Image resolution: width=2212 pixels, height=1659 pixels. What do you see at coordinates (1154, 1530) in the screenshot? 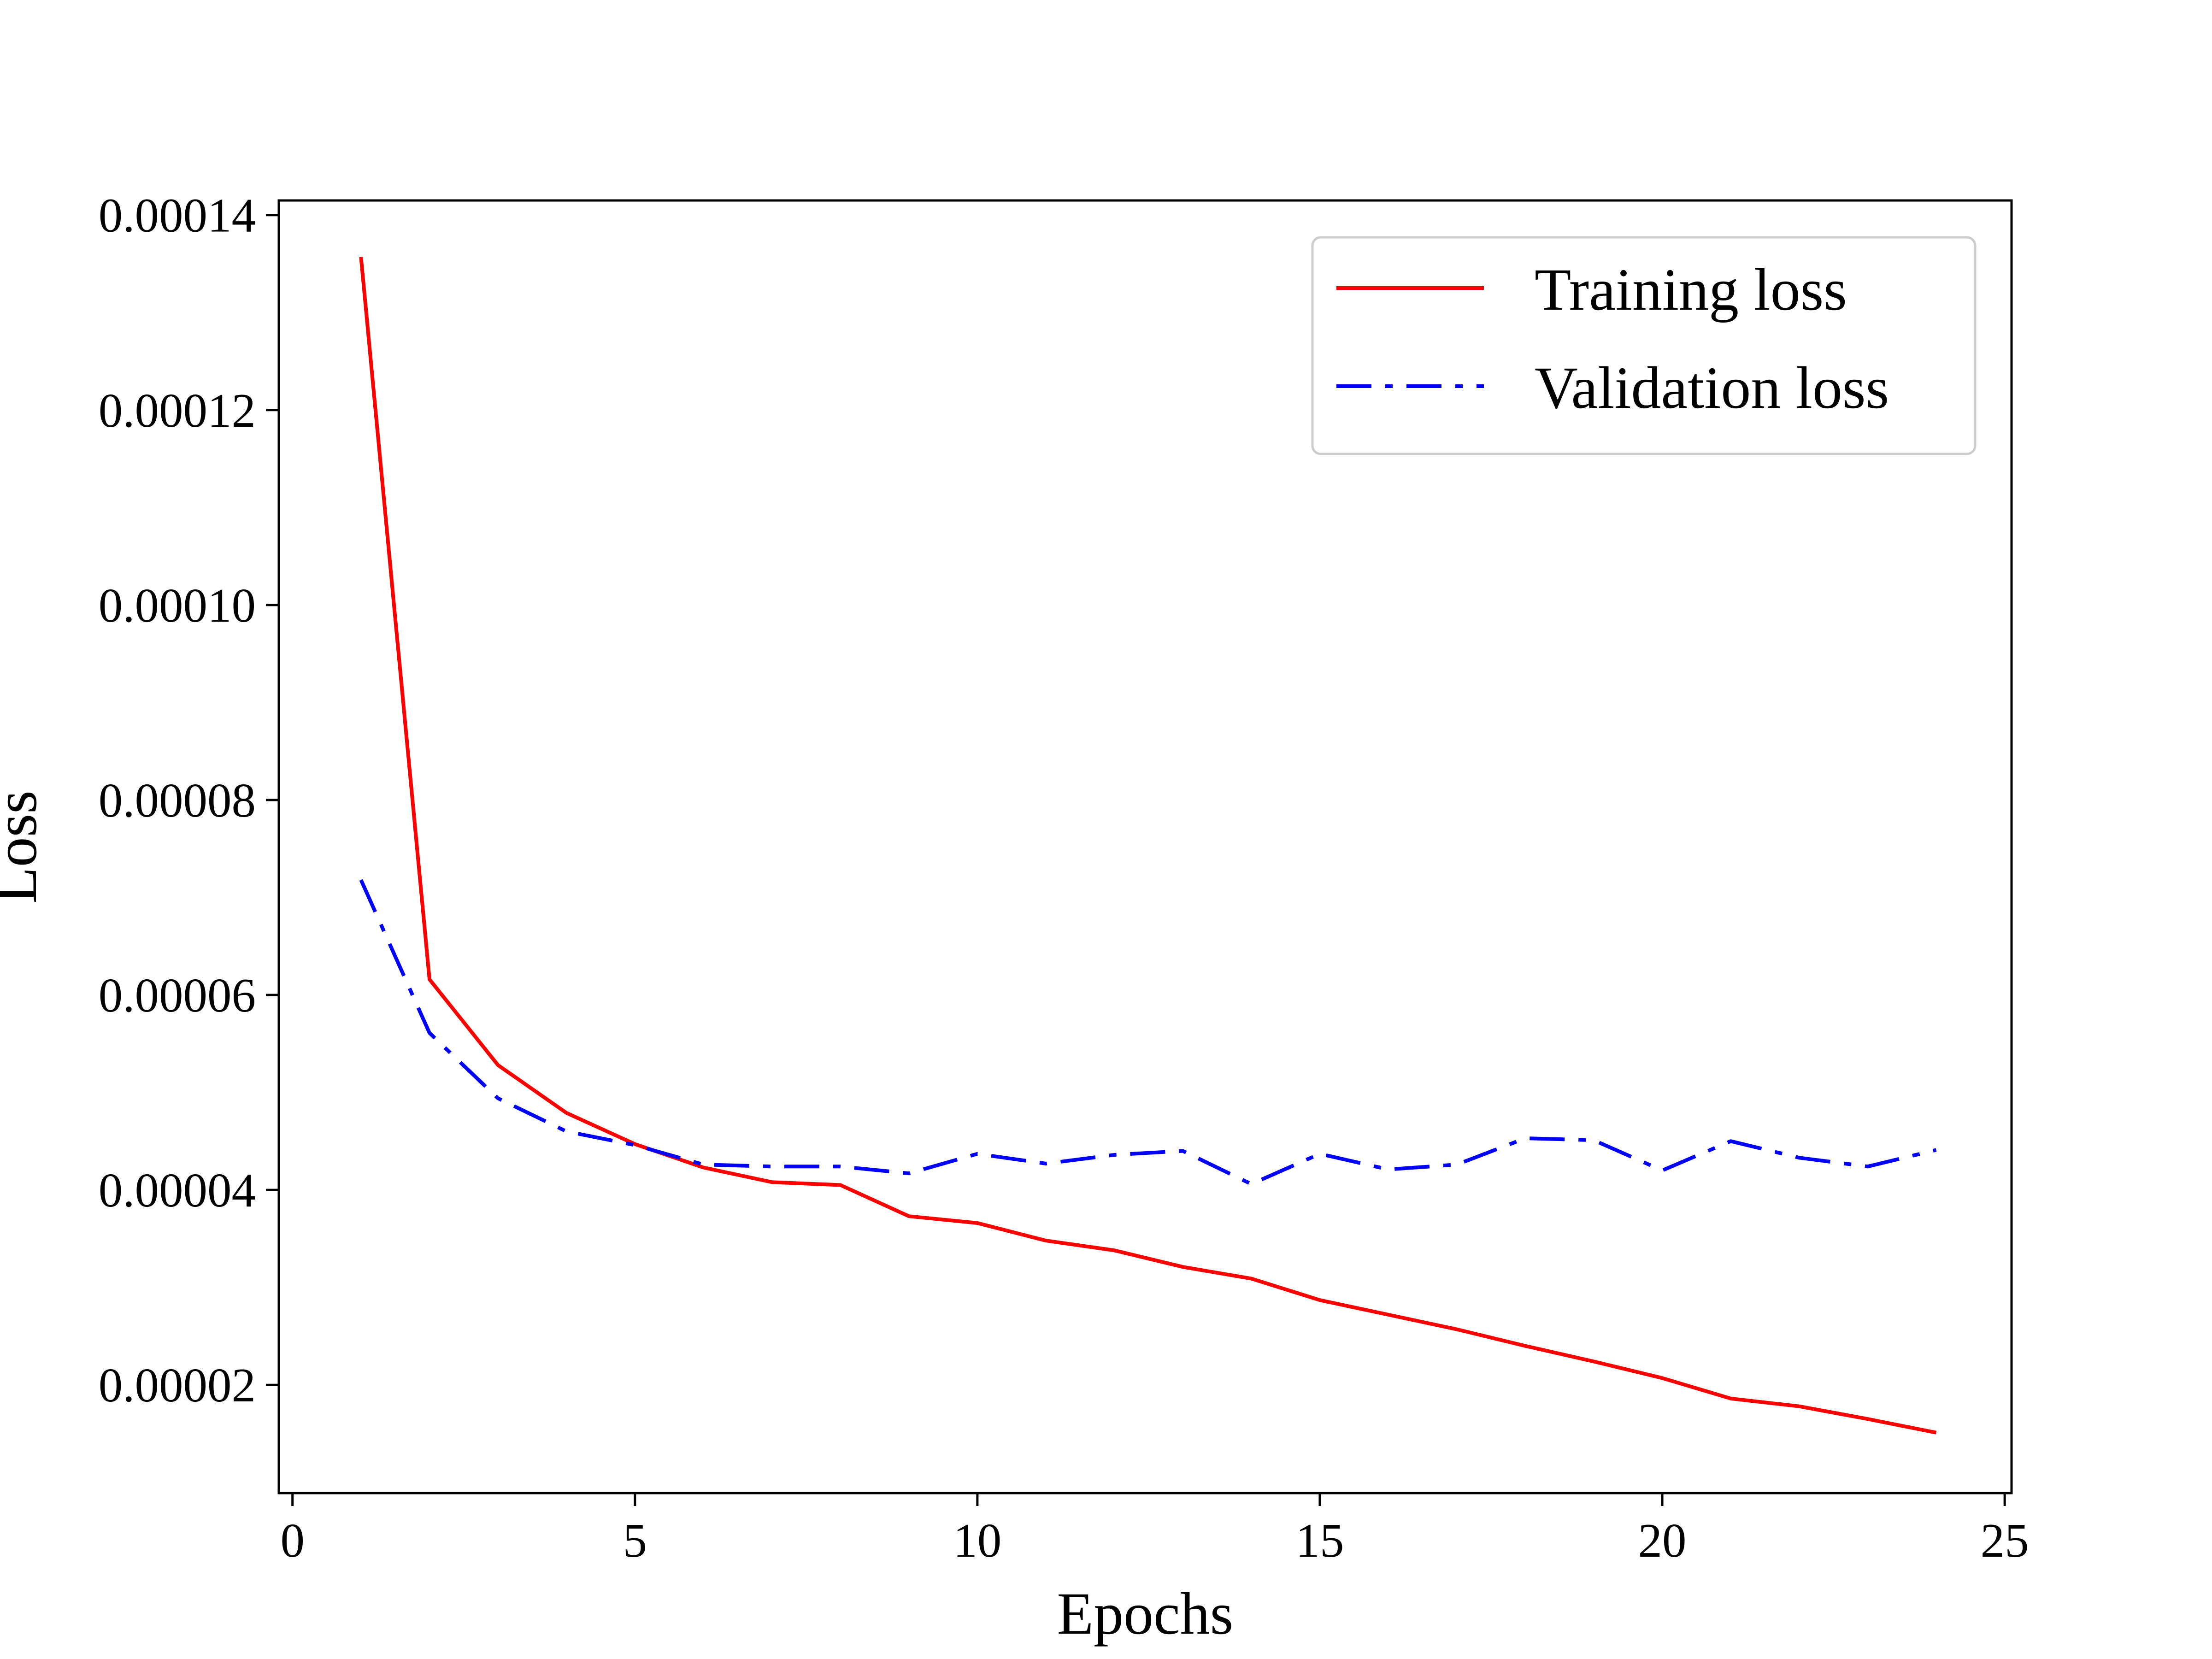
I see `x-axis: 0 5 10 15 20 25` at bounding box center [1154, 1530].